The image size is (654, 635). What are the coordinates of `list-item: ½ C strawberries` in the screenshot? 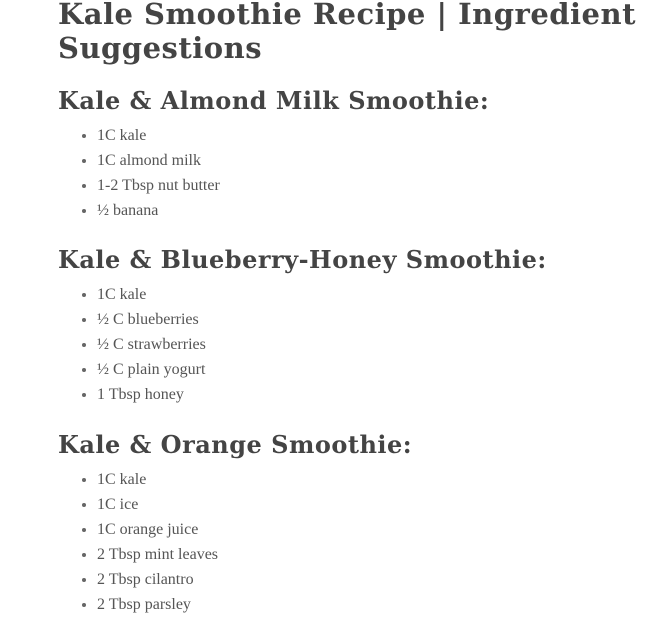 It's located at (375, 344).